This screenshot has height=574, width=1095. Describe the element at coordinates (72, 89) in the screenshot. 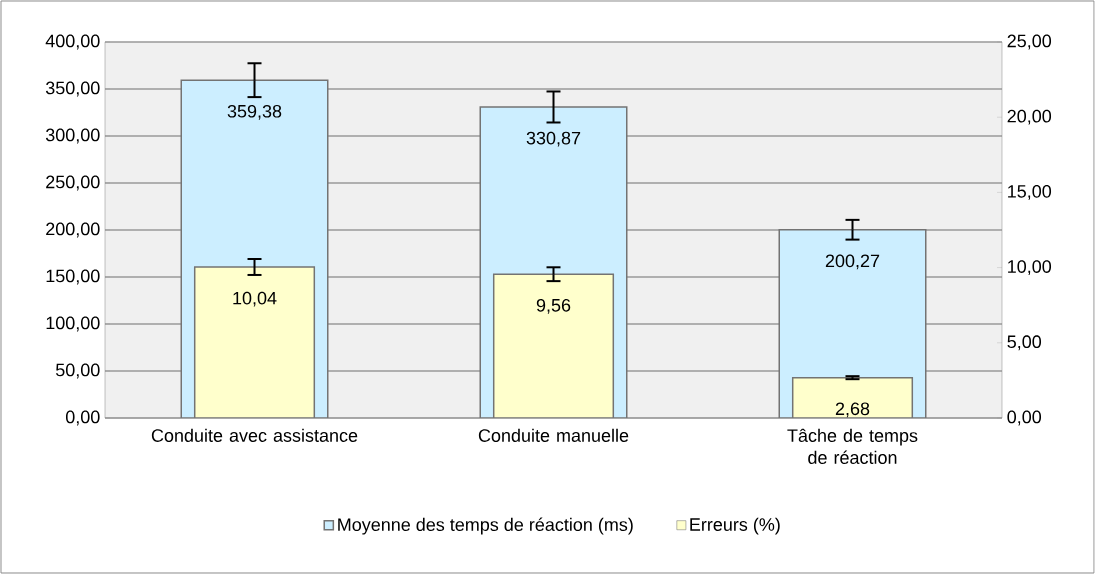

I see `y-tick-label: 350,00` at that location.